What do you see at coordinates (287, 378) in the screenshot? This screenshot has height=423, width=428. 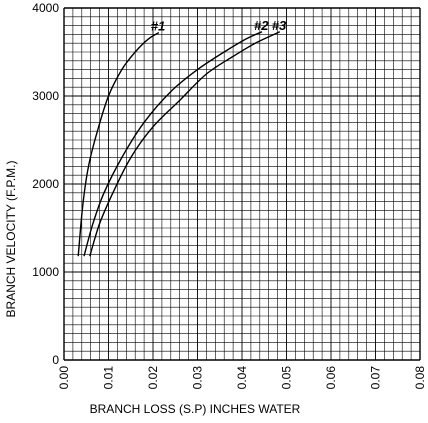 I see `x-tick-label: 0.05` at bounding box center [287, 378].